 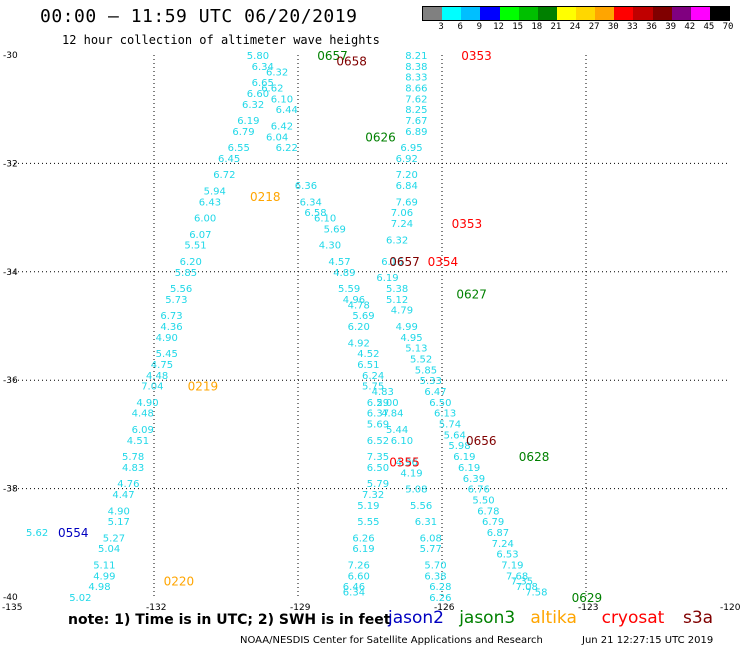 I want to click on color-scale-label: 9, so click(x=479, y=27).